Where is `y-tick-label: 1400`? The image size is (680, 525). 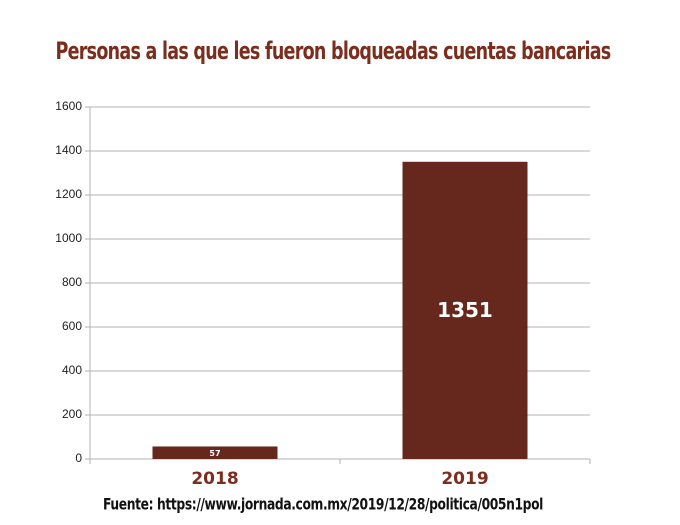 y-tick-label: 1400 is located at coordinates (68, 150).